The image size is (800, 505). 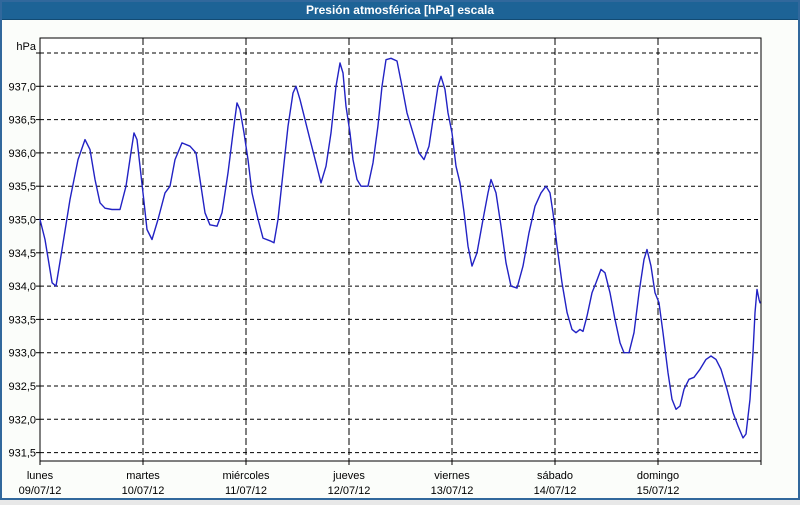 What do you see at coordinates (40, 491) in the screenshot?
I see `x-axis-day-date: 09/07/12` at bounding box center [40, 491].